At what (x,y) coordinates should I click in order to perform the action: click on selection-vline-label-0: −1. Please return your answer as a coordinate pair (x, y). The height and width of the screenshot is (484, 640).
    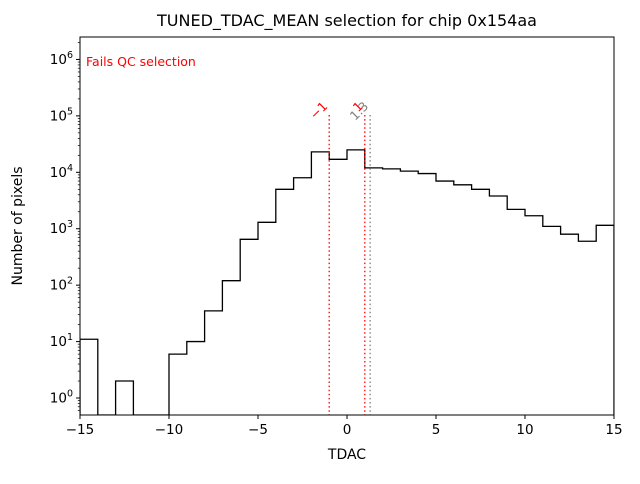
    Looking at the image, I should click on (319, 111).